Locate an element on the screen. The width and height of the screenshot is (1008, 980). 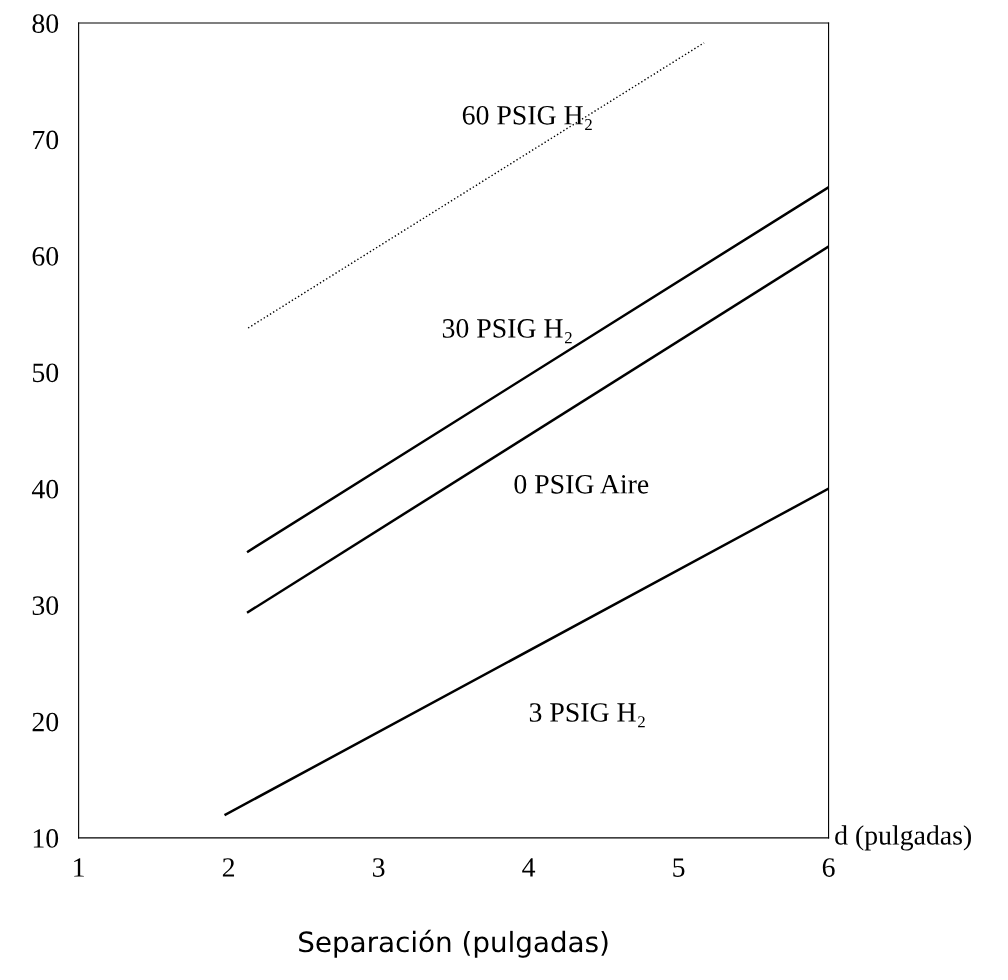
x-tick-label: 5 is located at coordinates (679, 867).